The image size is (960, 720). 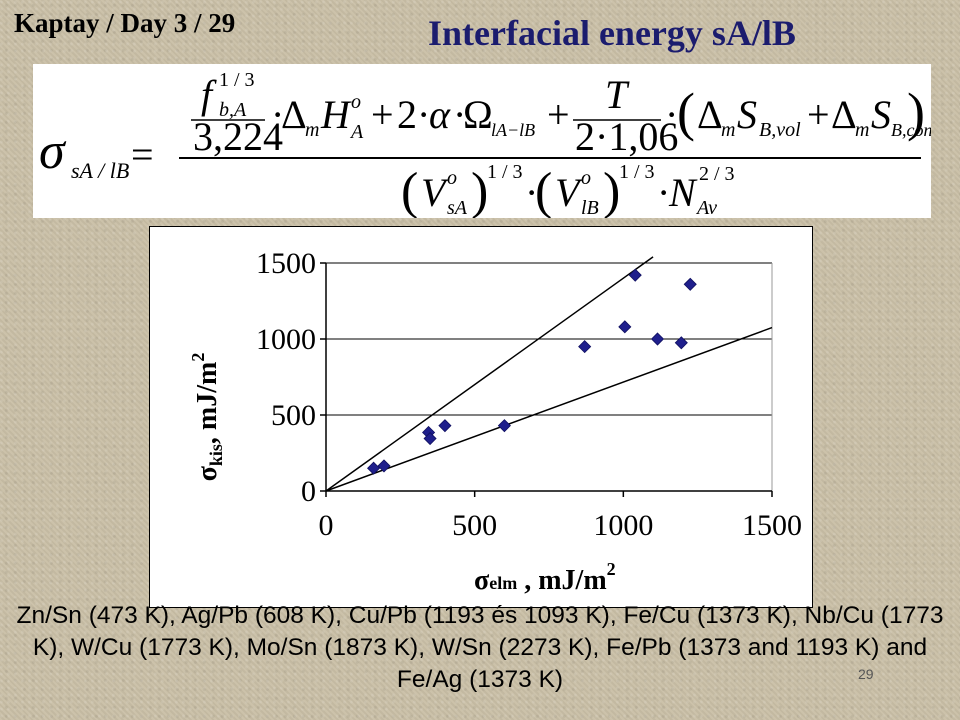 I want to click on num-S-1: S, so click(x=747, y=114).